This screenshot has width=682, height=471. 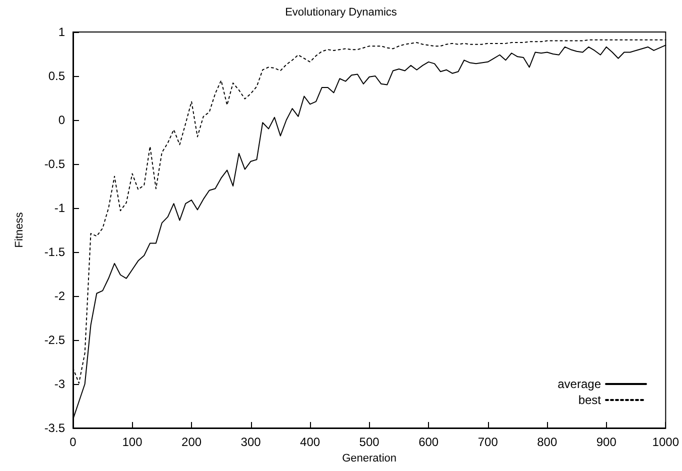 What do you see at coordinates (606, 442) in the screenshot?
I see `x-tick-label: 900` at bounding box center [606, 442].